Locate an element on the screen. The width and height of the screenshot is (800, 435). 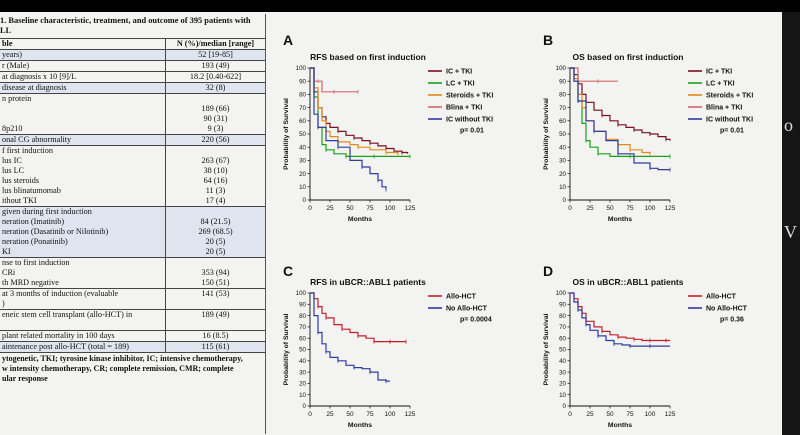
x-tick-label: 125 is located at coordinates (670, 414).